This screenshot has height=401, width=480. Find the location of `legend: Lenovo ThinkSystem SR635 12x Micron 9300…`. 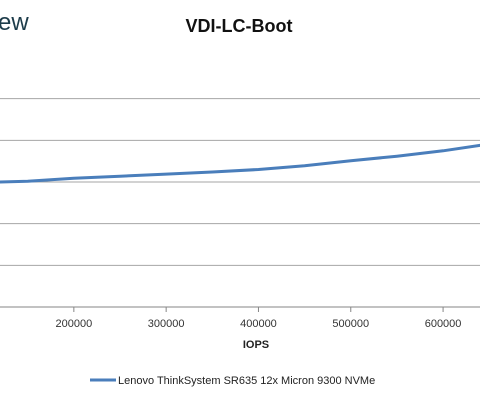

legend: Lenovo ThinkSystem SR635 12x Micron 9300… is located at coordinates (232, 381).